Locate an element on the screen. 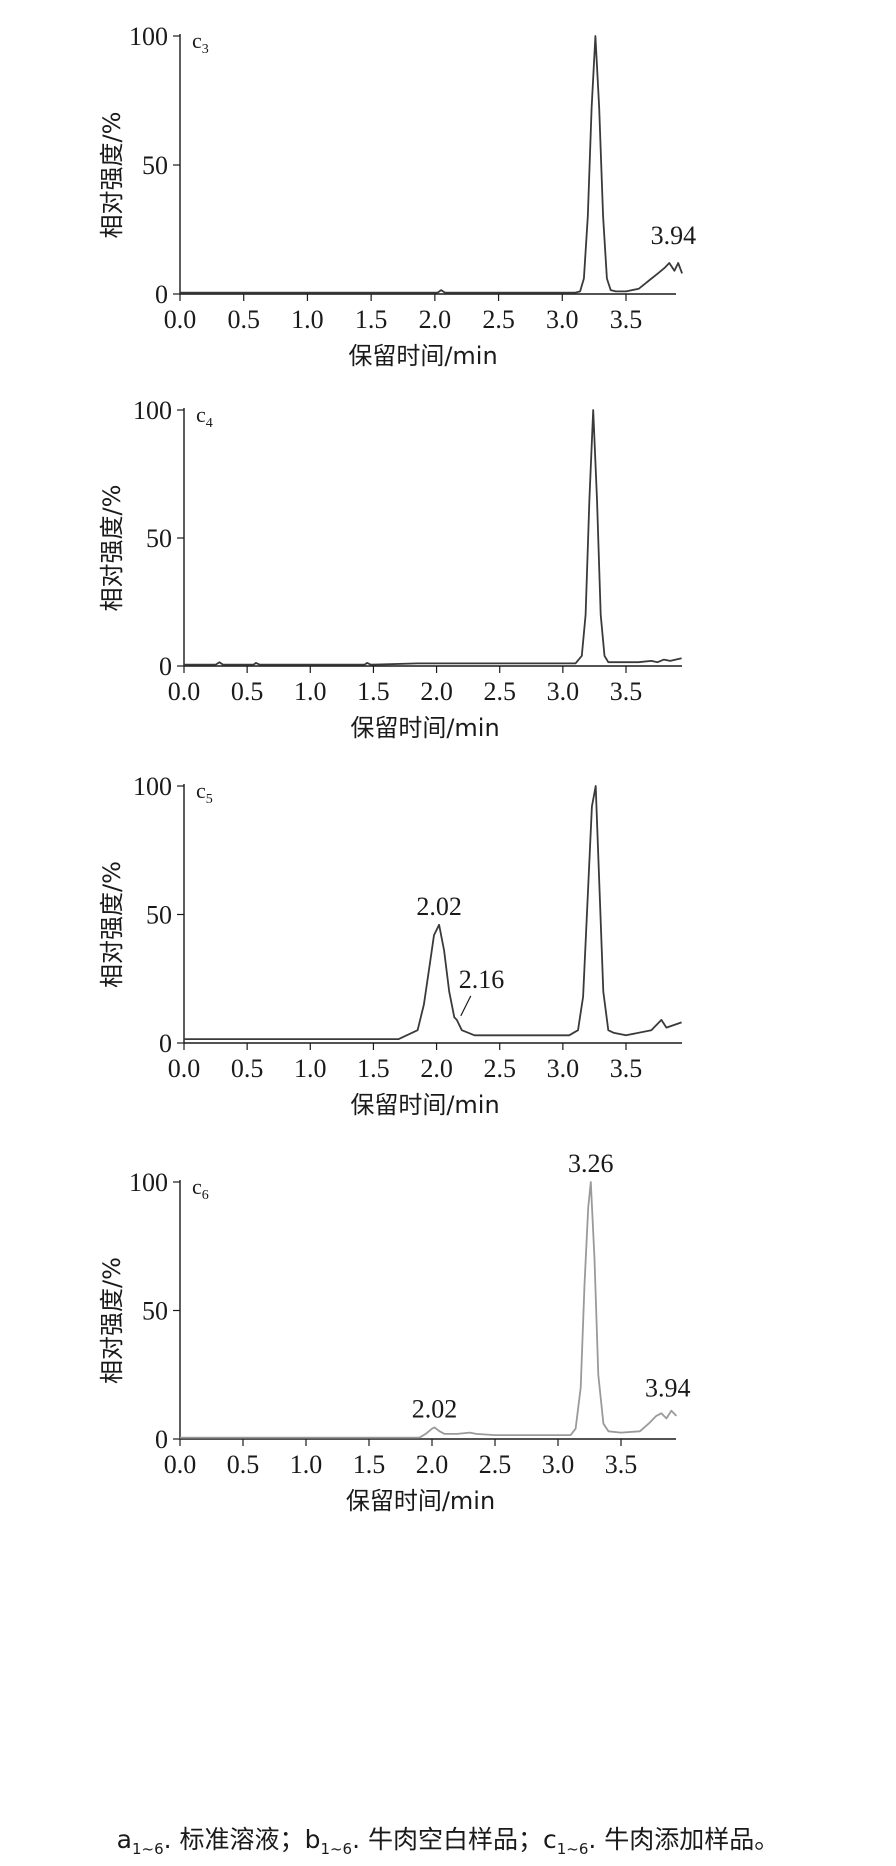 The height and width of the screenshot is (1866, 896). panel-label: c4 is located at coordinates (204, 416).